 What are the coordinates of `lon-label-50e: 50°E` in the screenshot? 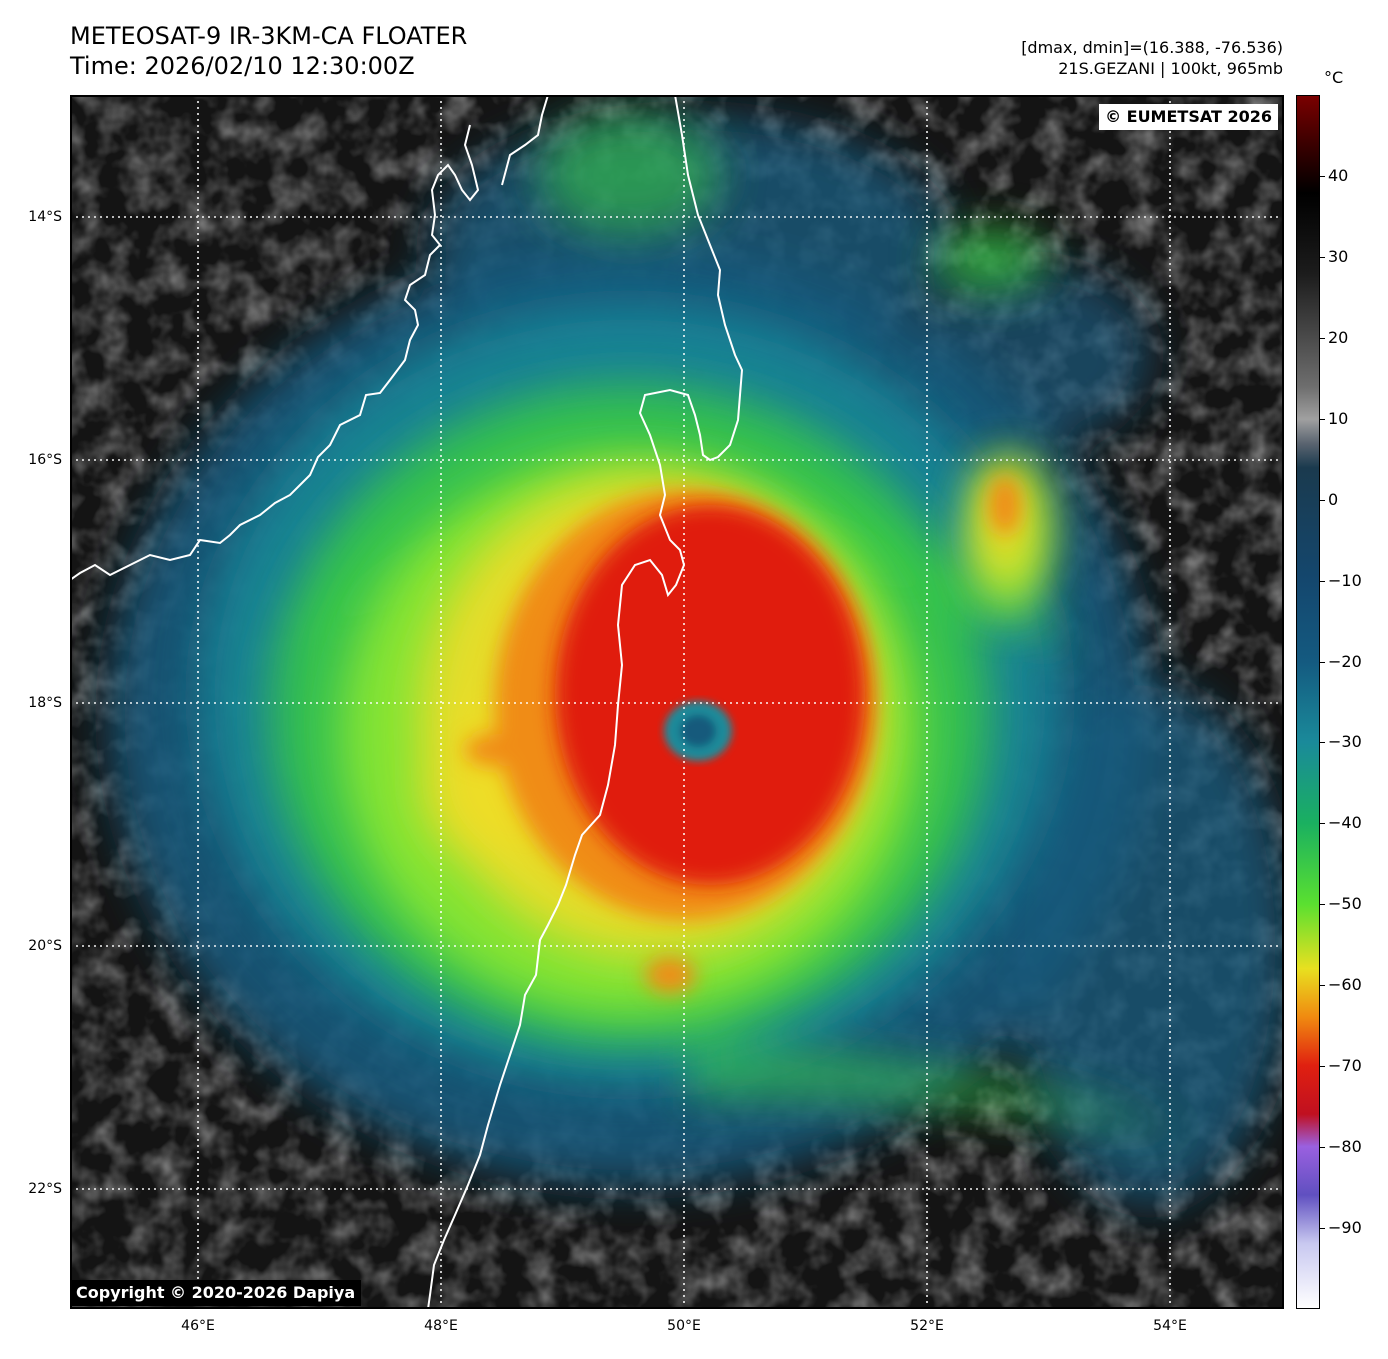 It's located at (684, 1326).